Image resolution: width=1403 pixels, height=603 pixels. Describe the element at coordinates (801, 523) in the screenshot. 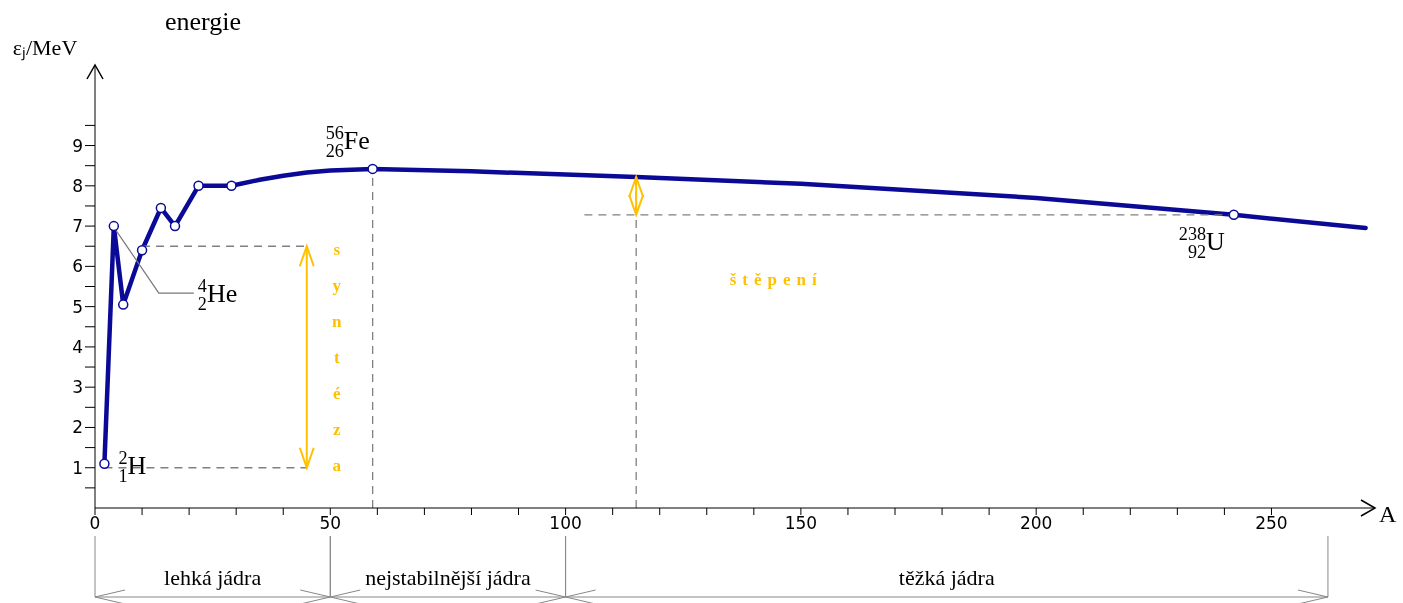

I see `x-tick-label: 150` at that location.